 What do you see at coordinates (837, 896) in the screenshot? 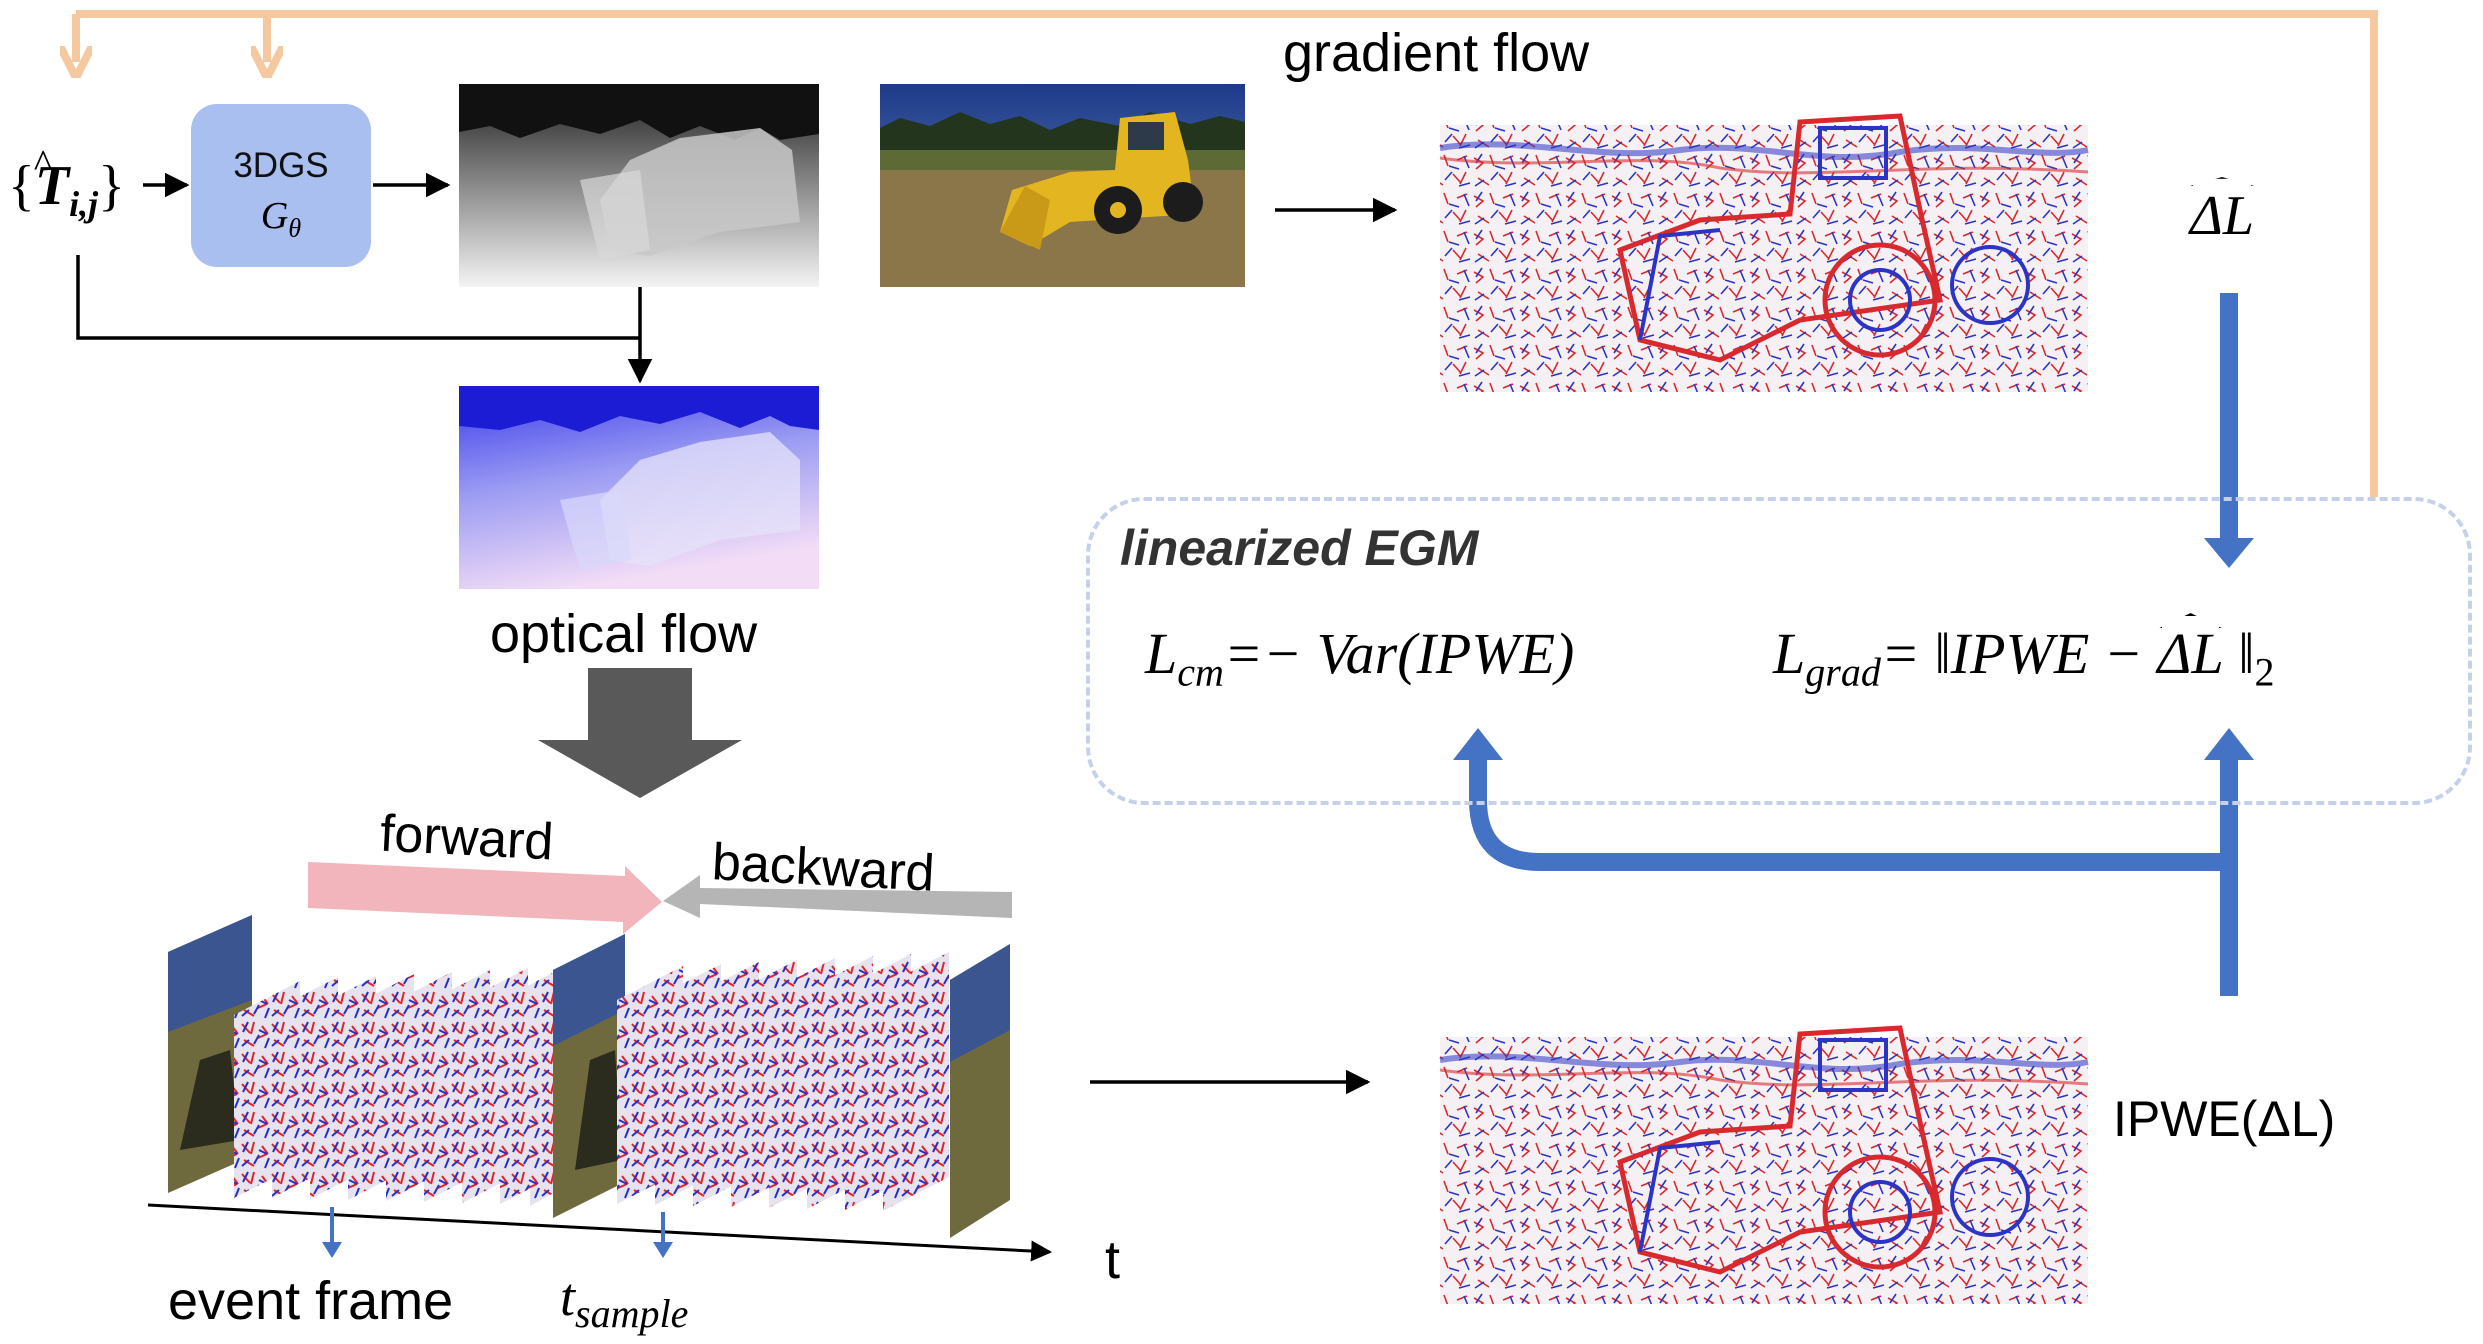
I see `backward-arrow` at bounding box center [837, 896].